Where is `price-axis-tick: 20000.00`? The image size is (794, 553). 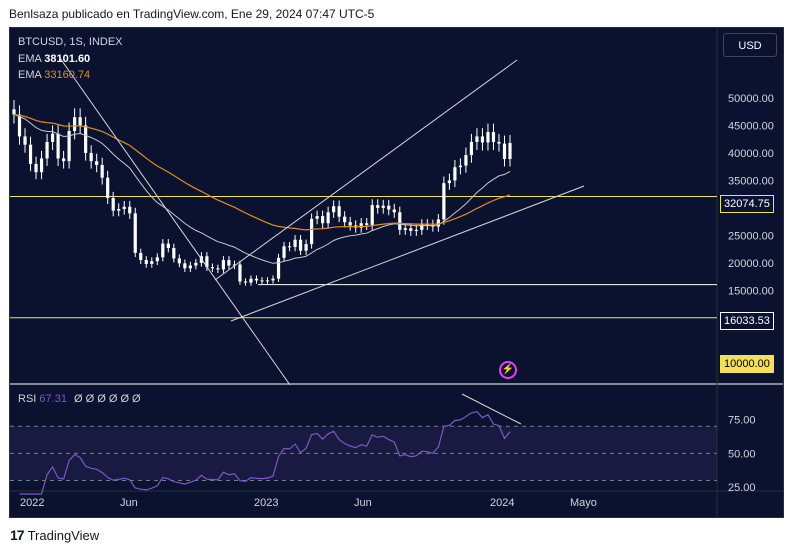
price-axis-tick: 20000.00 is located at coordinates (751, 264).